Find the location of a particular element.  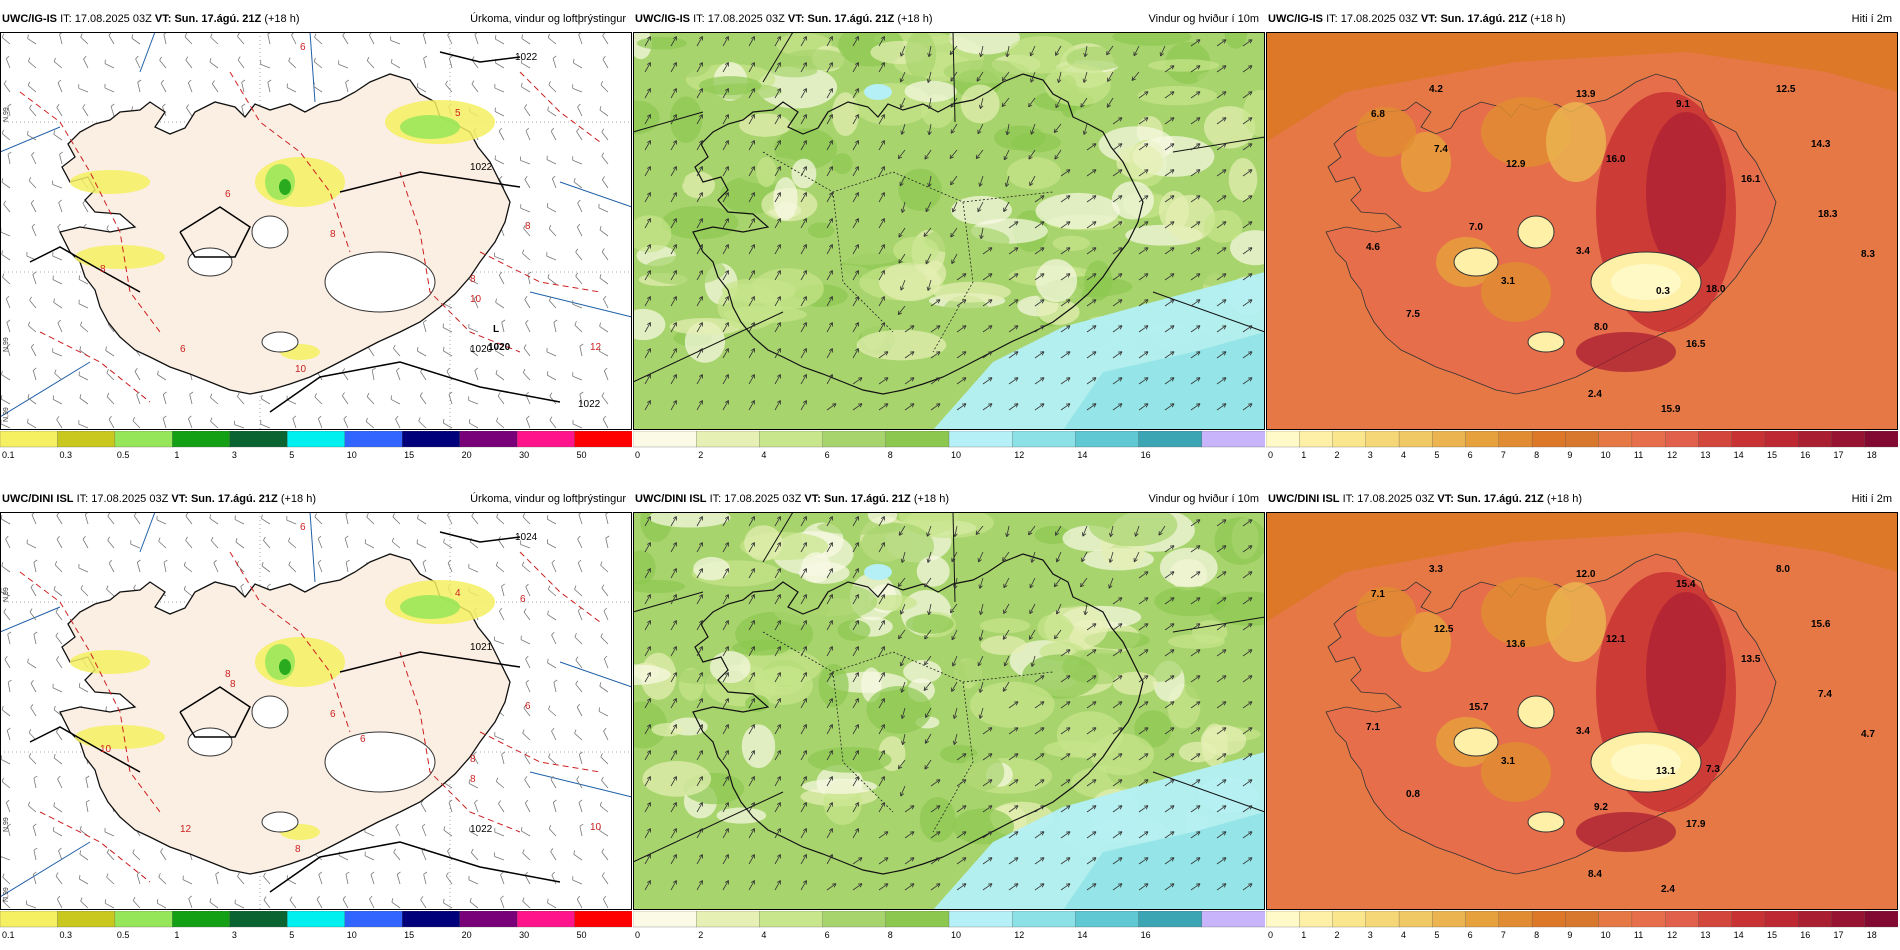

temperature-value: 7.5 is located at coordinates (1413, 314).